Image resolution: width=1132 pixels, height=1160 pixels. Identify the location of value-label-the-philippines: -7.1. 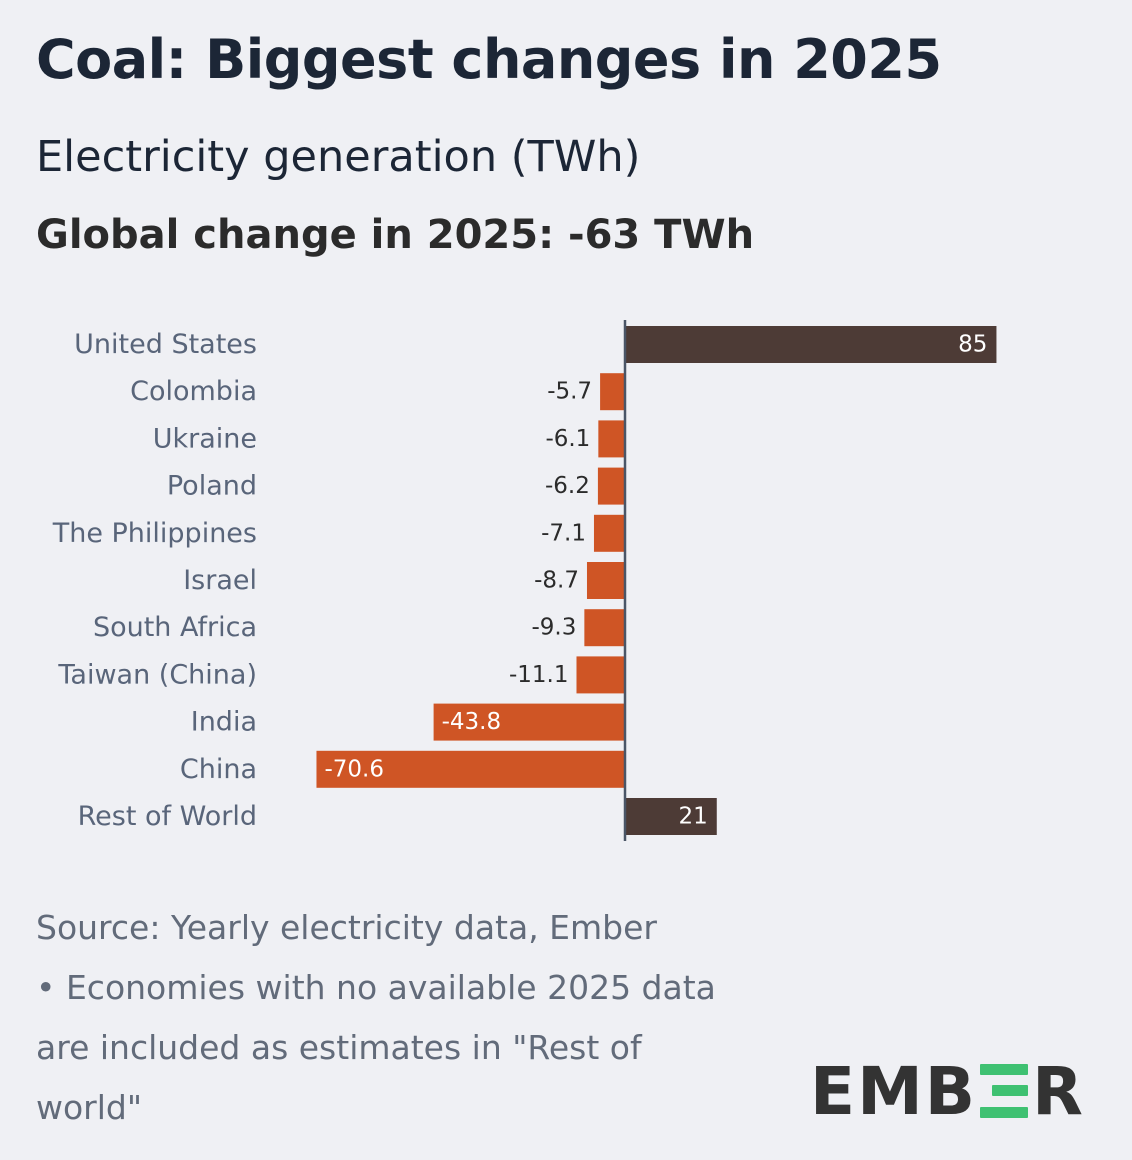
(563, 533).